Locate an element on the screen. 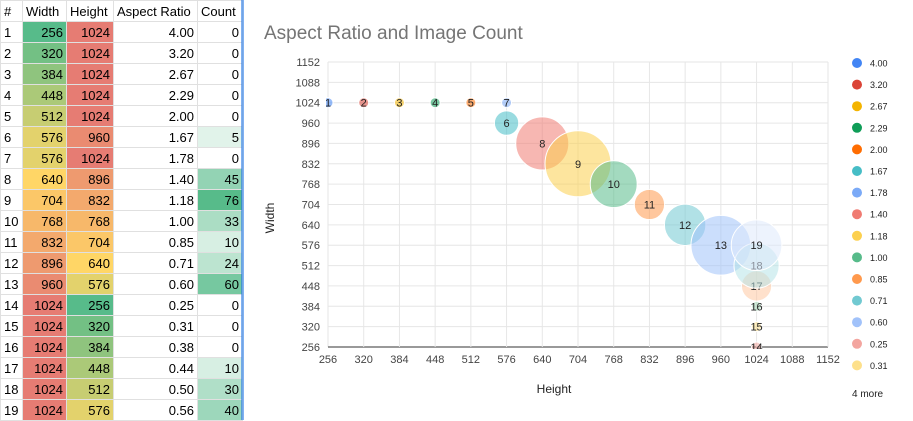  column-header-width: Width is located at coordinates (44, 11).